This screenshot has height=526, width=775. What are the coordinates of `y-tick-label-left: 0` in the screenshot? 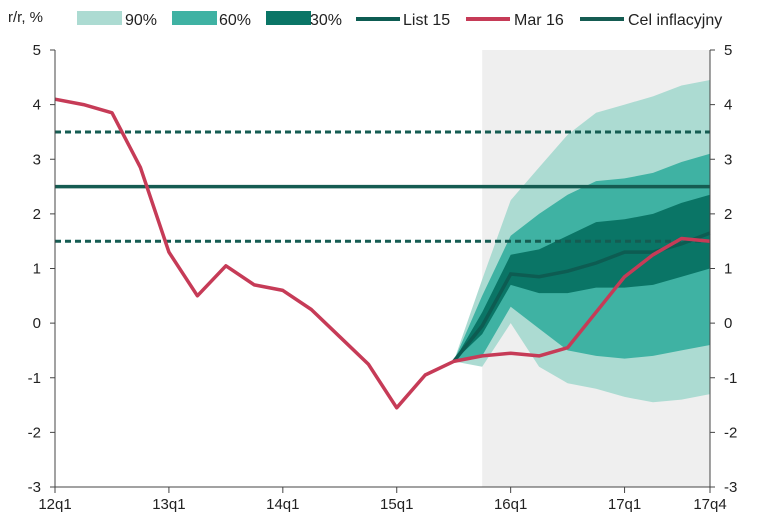 It's located at (37, 323).